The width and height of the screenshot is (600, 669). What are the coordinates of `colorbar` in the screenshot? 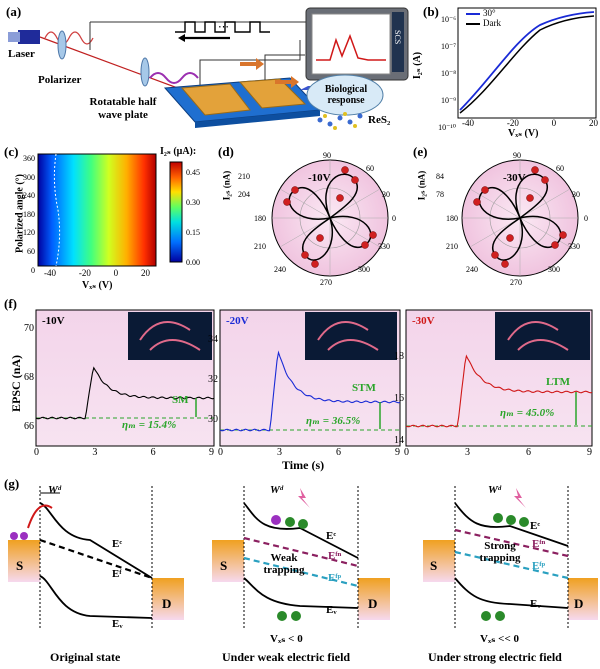 It's located at (176, 212).